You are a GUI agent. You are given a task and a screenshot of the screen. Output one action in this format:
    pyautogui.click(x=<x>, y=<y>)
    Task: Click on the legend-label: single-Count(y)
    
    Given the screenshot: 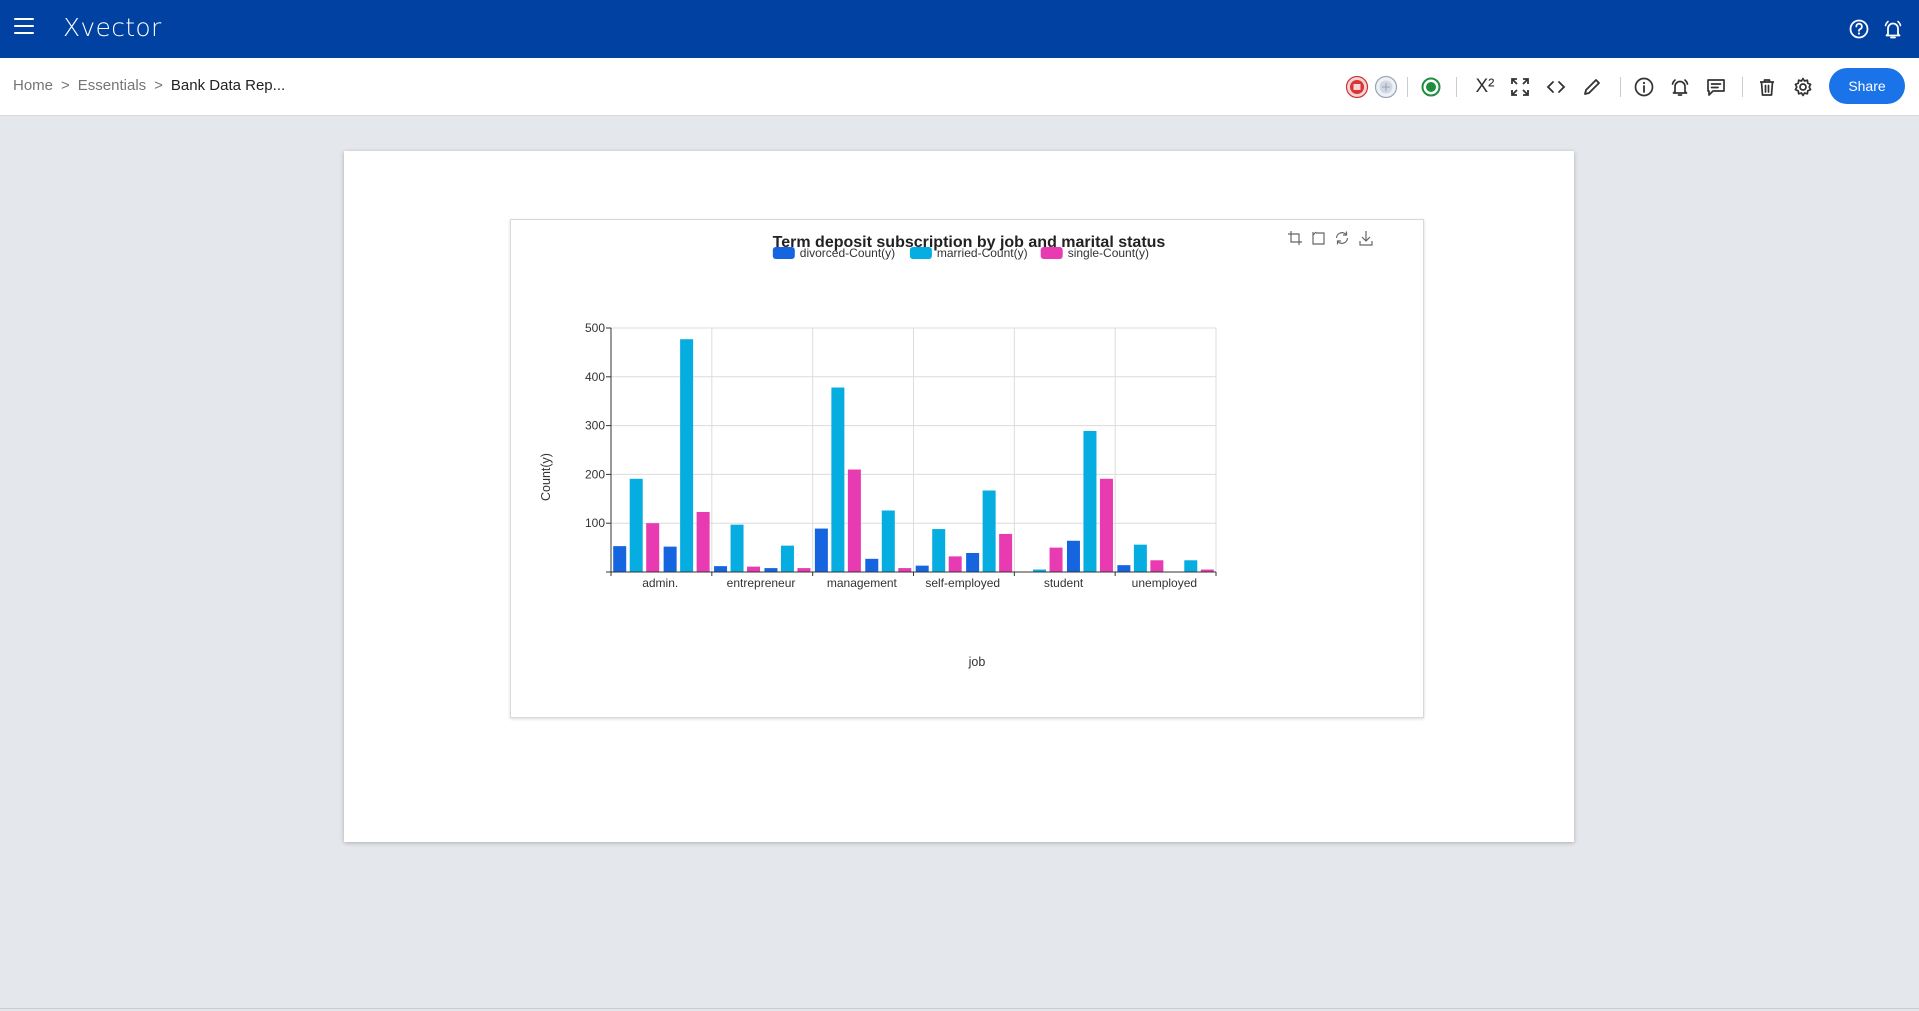 What is the action you would take?
    pyautogui.click(x=1108, y=253)
    